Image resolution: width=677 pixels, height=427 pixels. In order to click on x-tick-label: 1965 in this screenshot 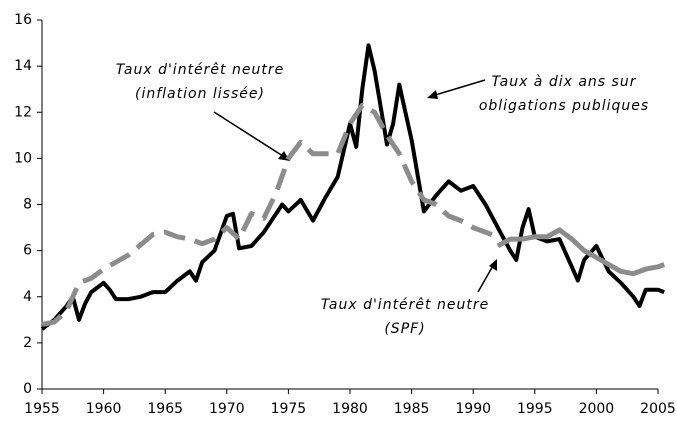, I will do `click(165, 409)`.